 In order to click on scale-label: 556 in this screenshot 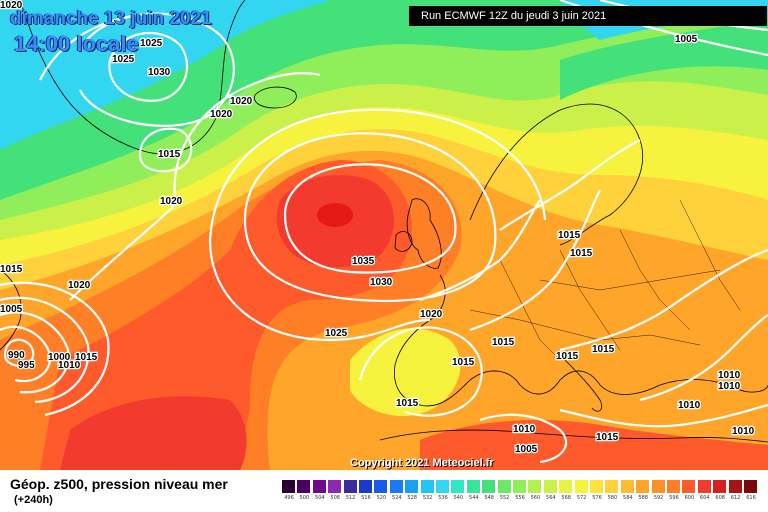, I will do `click(520, 498)`.